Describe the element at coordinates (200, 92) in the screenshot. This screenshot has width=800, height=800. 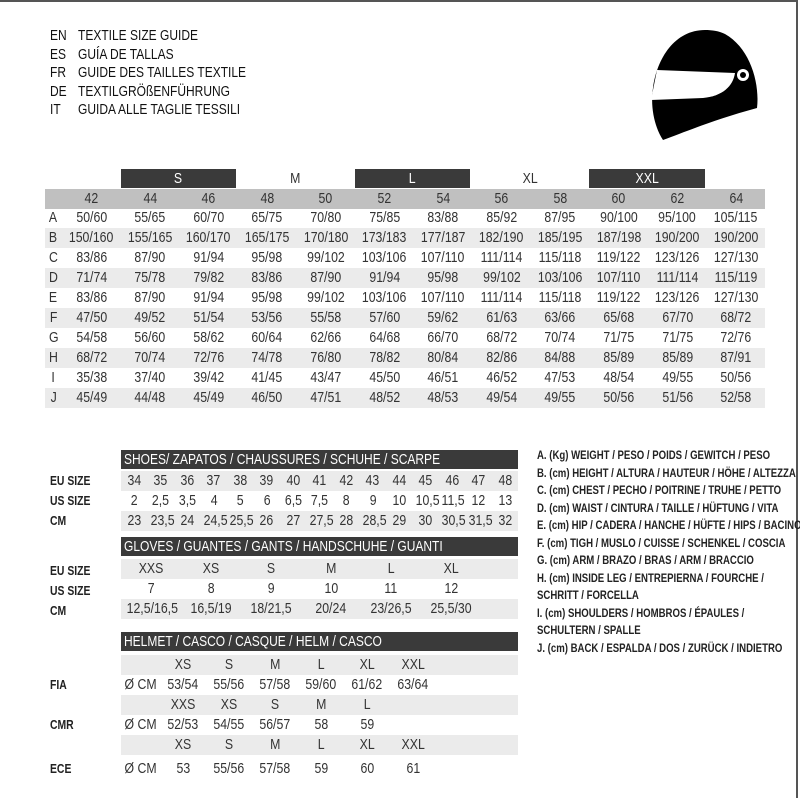
I see `title-line: DE TEXTILGRÖßENFÜHRUNG` at that location.